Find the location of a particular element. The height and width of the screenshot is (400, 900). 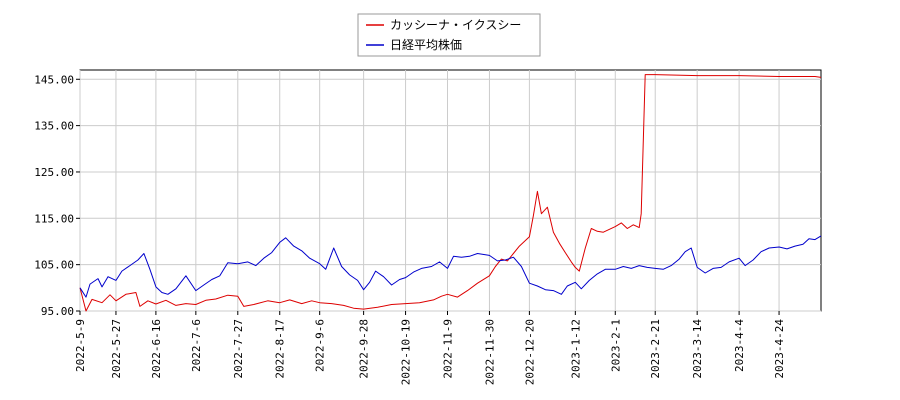

y-tick-label: 95.00 is located at coordinates (57, 311).